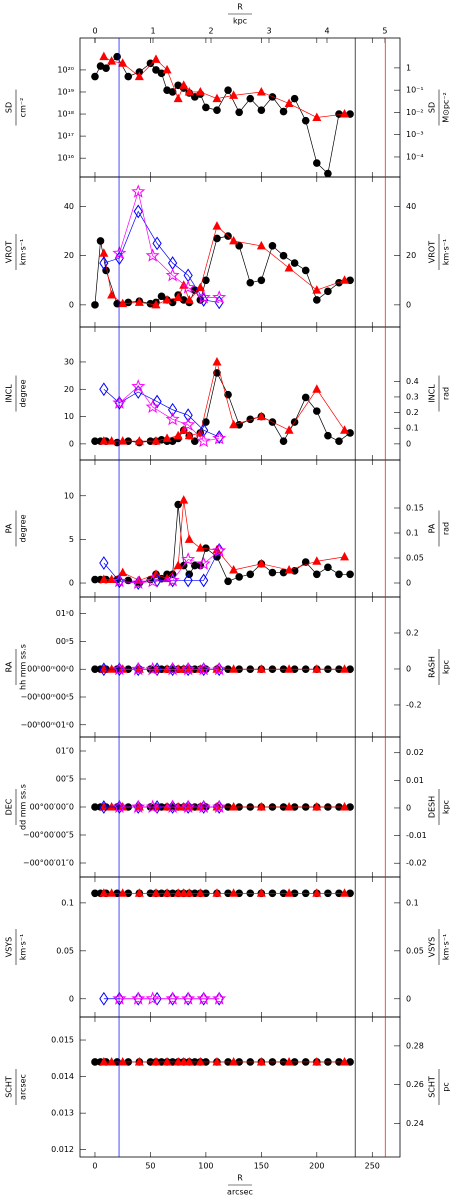  I want to click on top-tick-label: 5, so click(384, 31).